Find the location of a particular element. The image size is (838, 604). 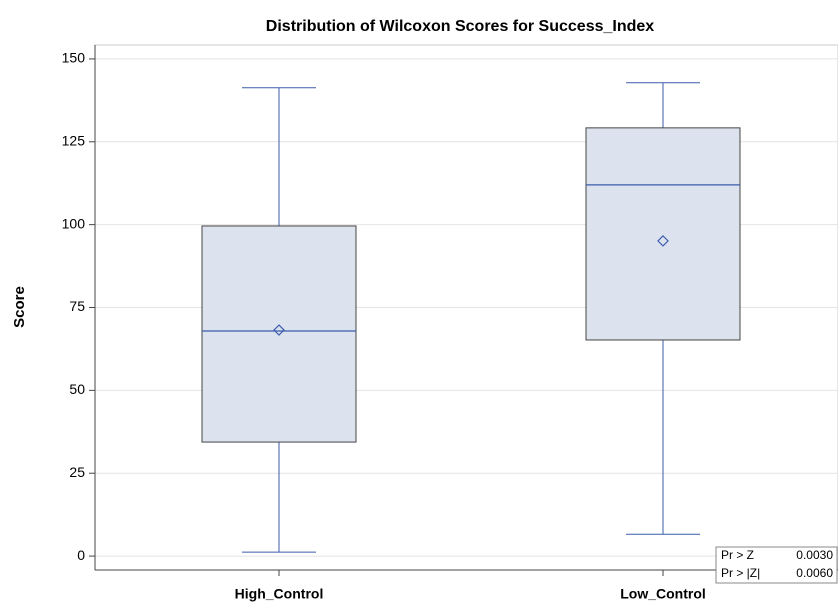

y-axis-title: Score is located at coordinates (19, 307).